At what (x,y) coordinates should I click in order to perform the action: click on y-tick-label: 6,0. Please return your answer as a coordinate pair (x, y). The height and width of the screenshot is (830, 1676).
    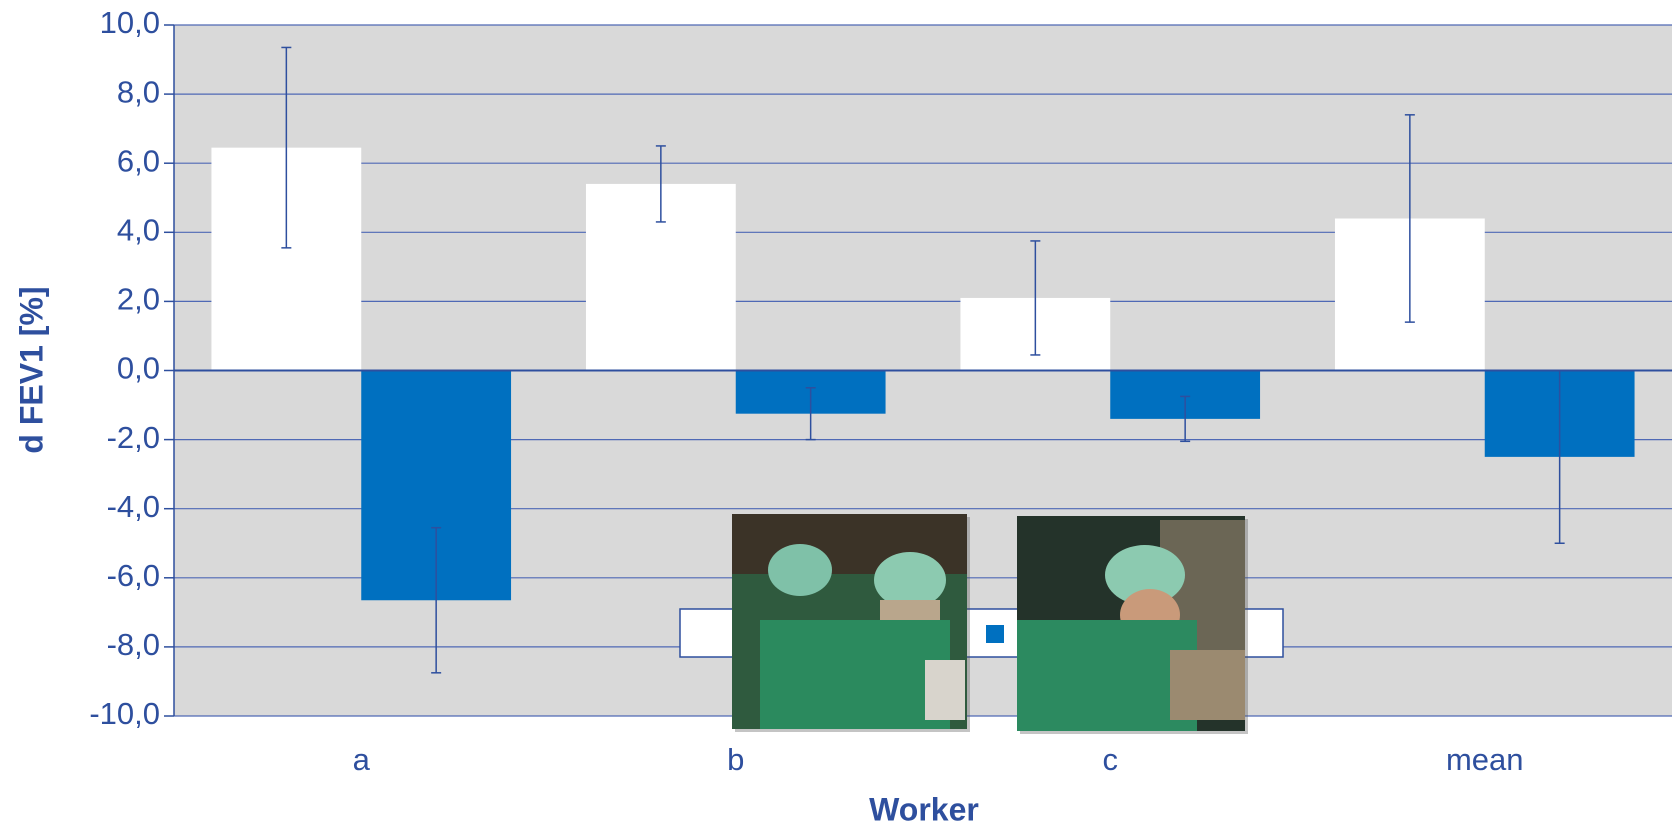
    Looking at the image, I should click on (138, 160).